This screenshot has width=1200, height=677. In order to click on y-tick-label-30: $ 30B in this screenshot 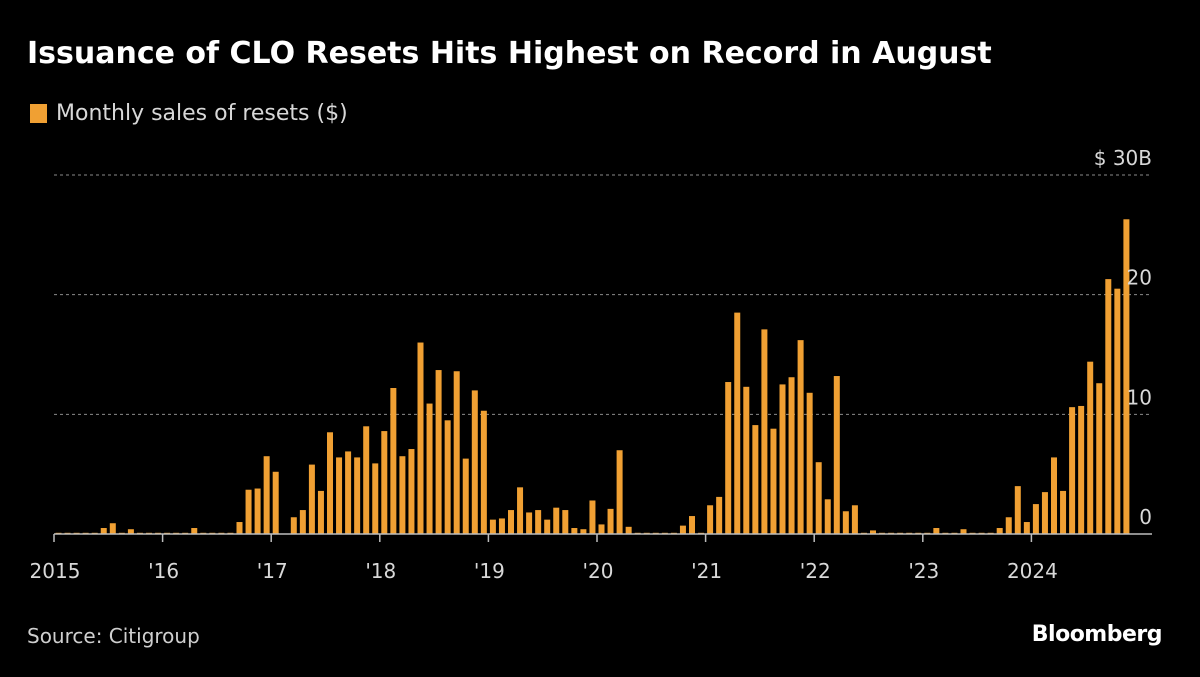, I will do `click(1123, 158)`.